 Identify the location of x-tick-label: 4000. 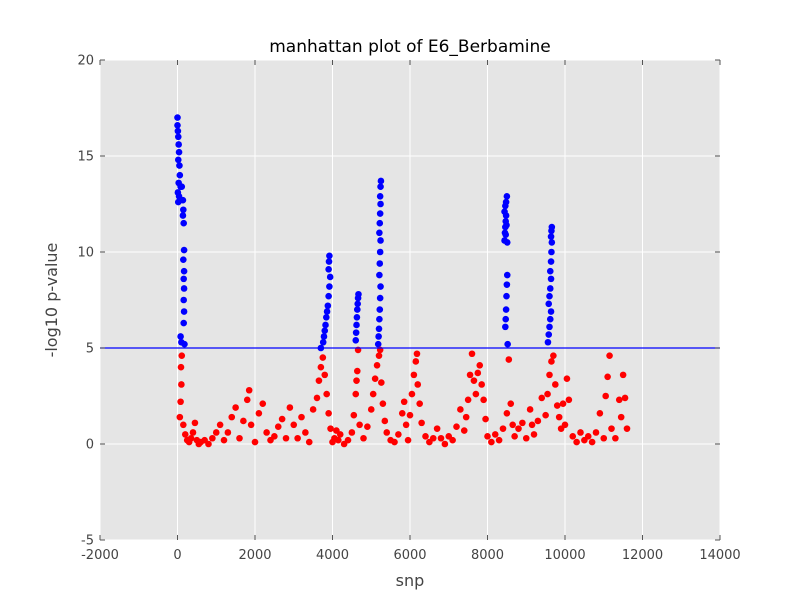
(332, 555).